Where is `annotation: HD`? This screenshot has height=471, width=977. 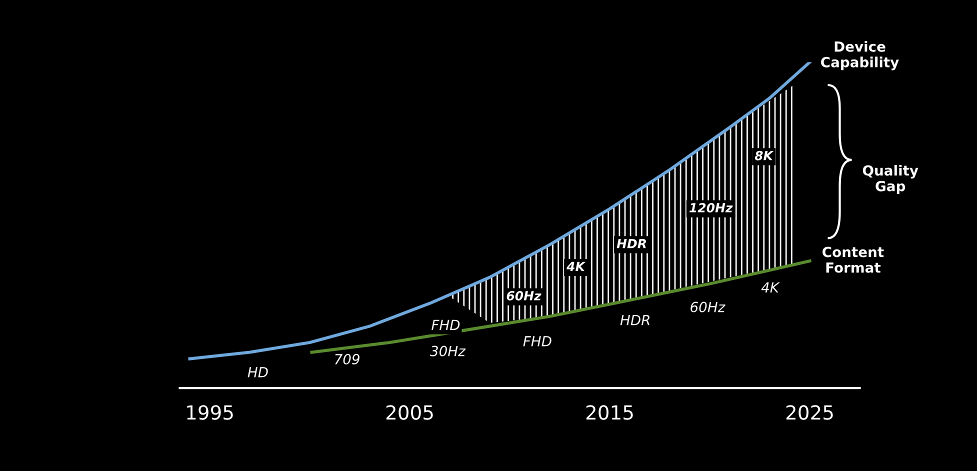 annotation: HD is located at coordinates (258, 372).